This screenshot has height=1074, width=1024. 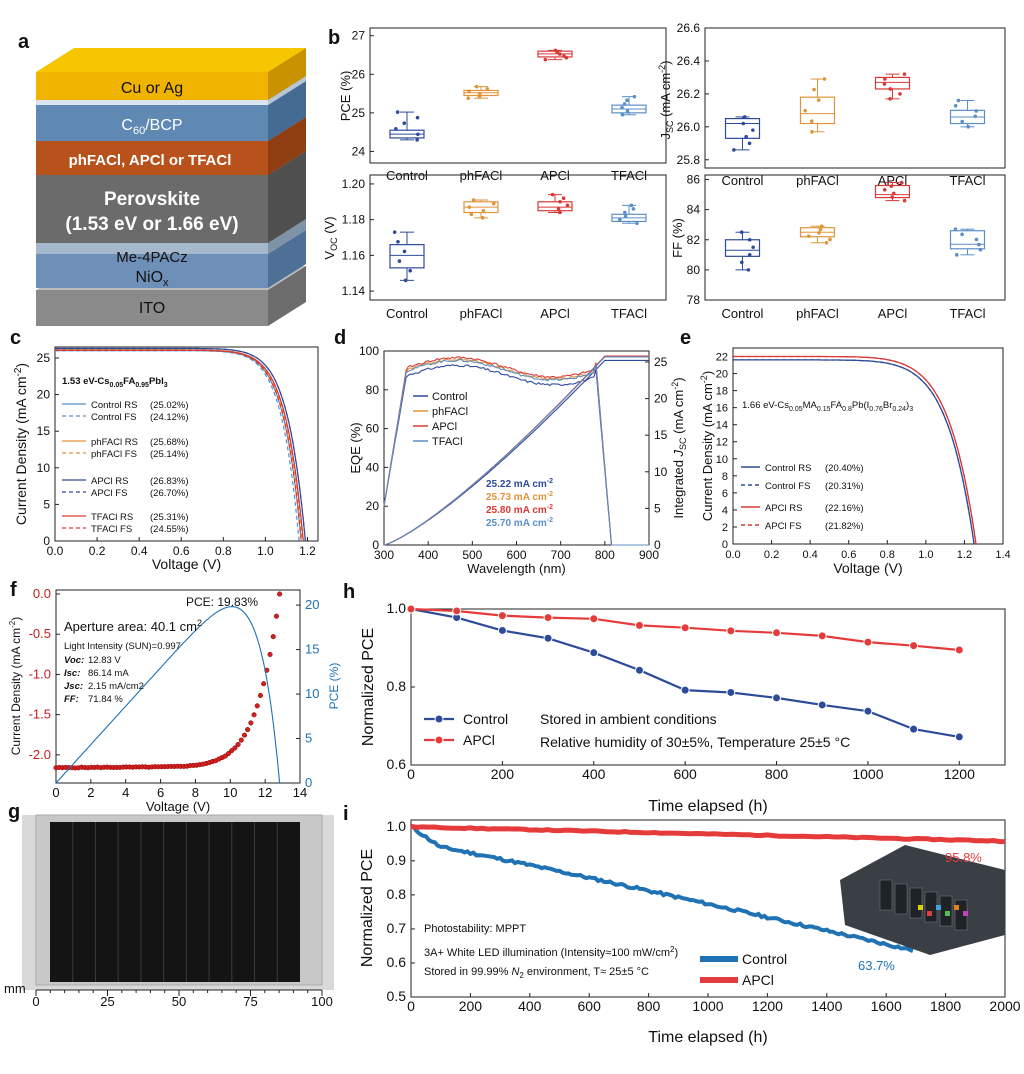 What do you see at coordinates (222, 602) in the screenshot?
I see `pce-annotation: PCE: 19.83%` at bounding box center [222, 602].